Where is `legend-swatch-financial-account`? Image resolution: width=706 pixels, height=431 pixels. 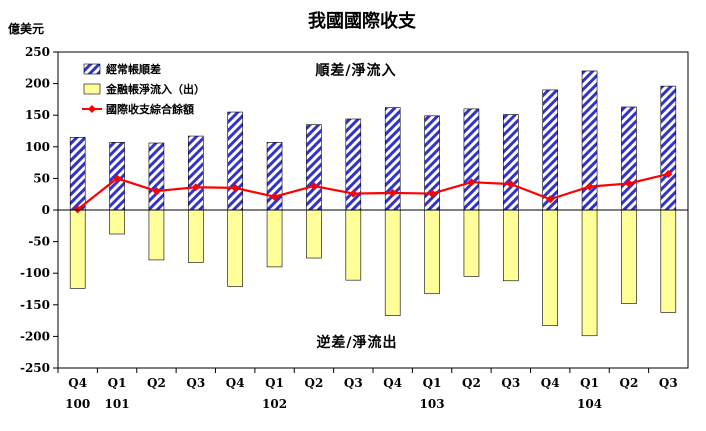 legend-swatch-financial-account is located at coordinates (92, 89).